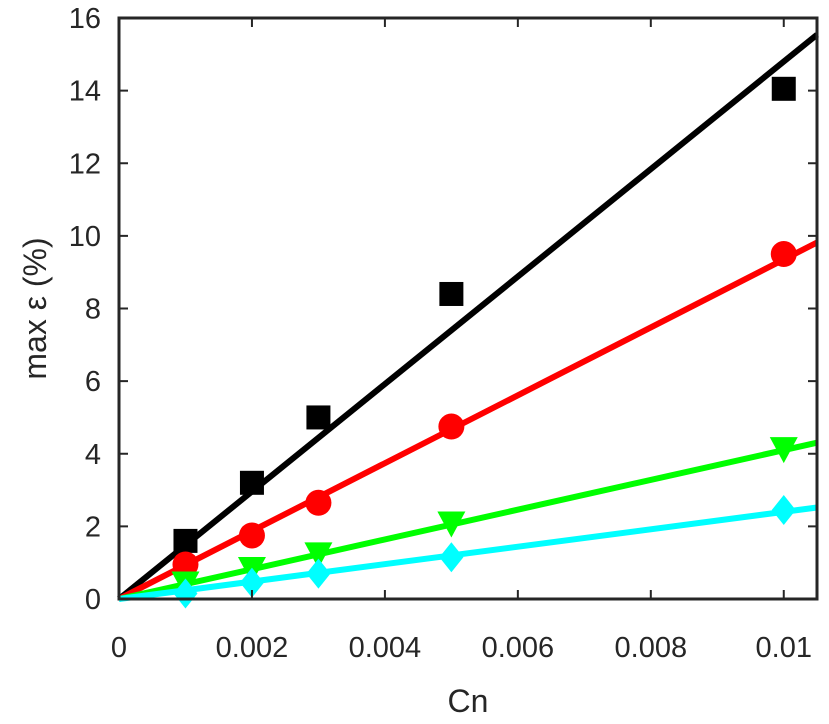 The width and height of the screenshot is (829, 724). I want to click on y-tick-label: 8, so click(93, 310).